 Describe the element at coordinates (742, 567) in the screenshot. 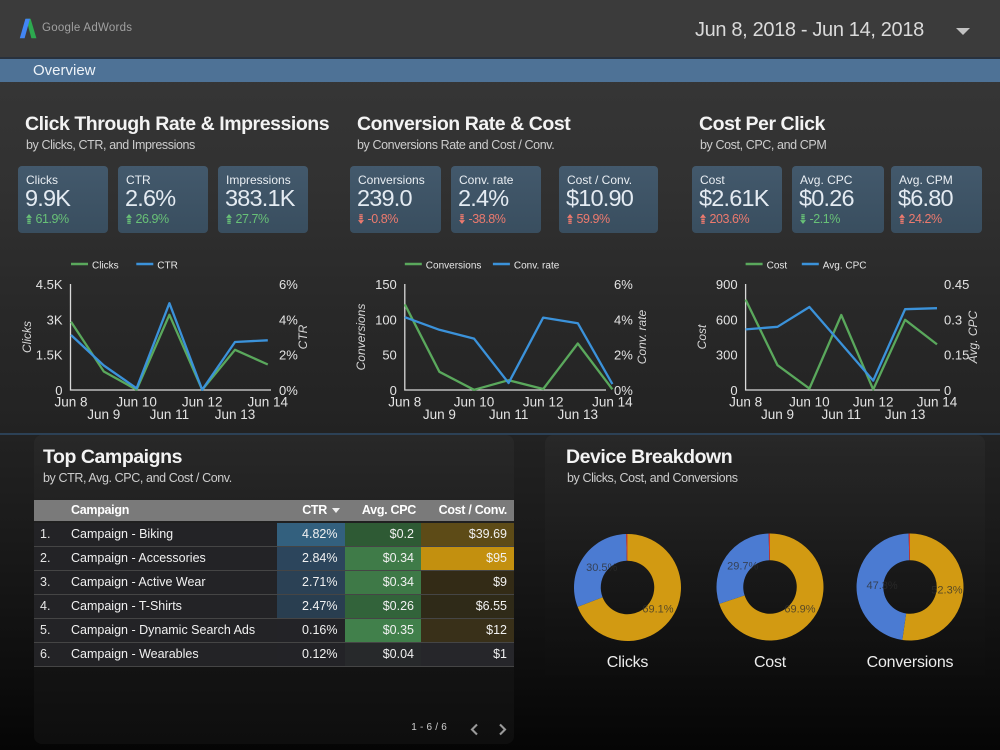

I see `svg-text: 29.7%` at that location.